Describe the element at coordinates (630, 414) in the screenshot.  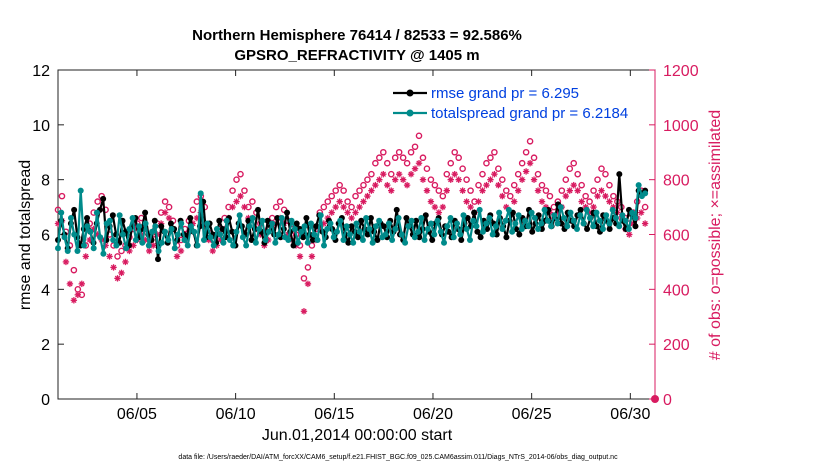
I see `x-tick-label: 06/30` at that location.